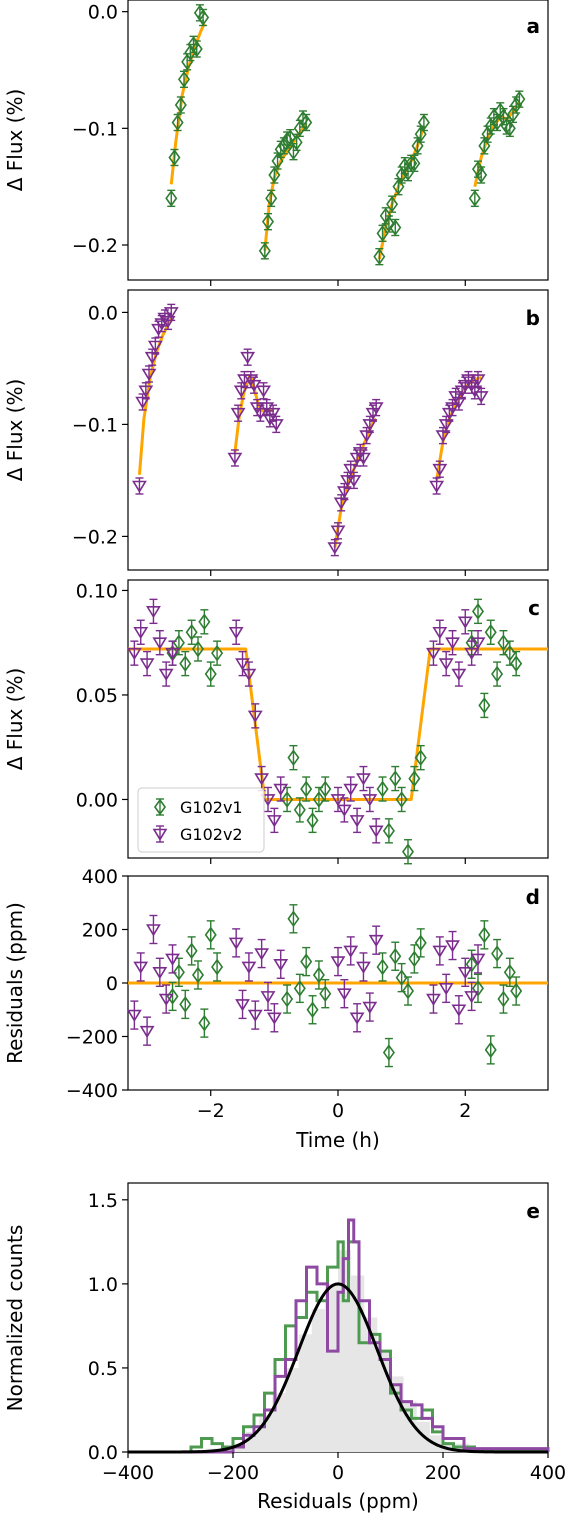  Describe the element at coordinates (103, 1285) in the screenshot. I see `y-tick-label: 1.0` at that location.